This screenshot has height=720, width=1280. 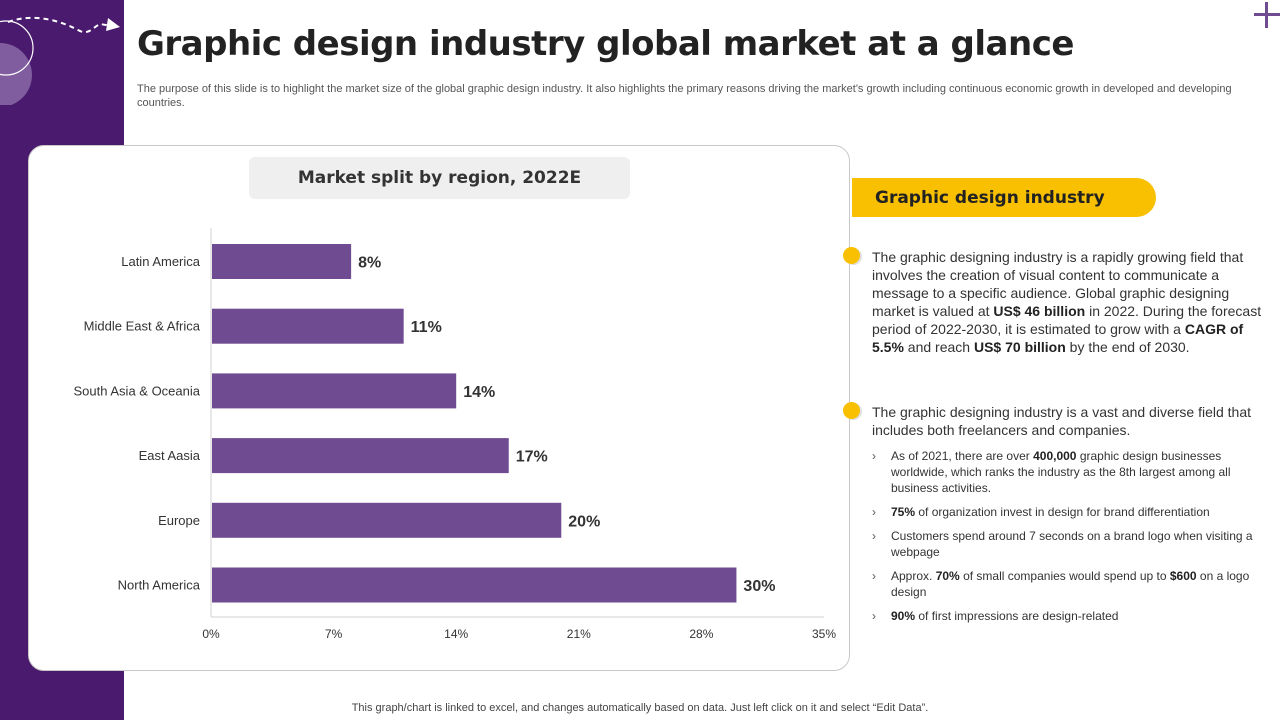 I want to click on info-heading: Graphic design industry, so click(x=1004, y=197).